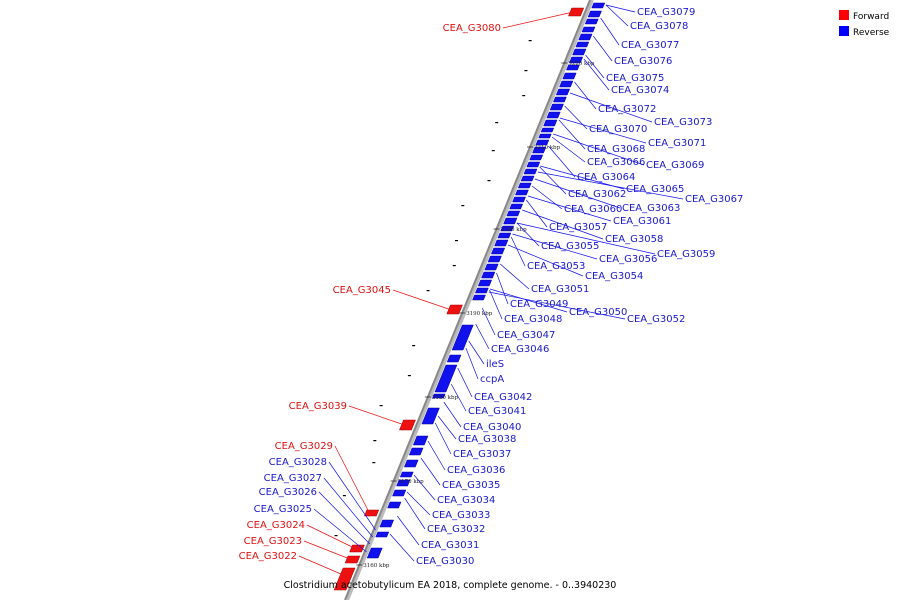  Describe the element at coordinates (472, 28) in the screenshot. I see `forward-gene-label: CEA_G3080` at that location.